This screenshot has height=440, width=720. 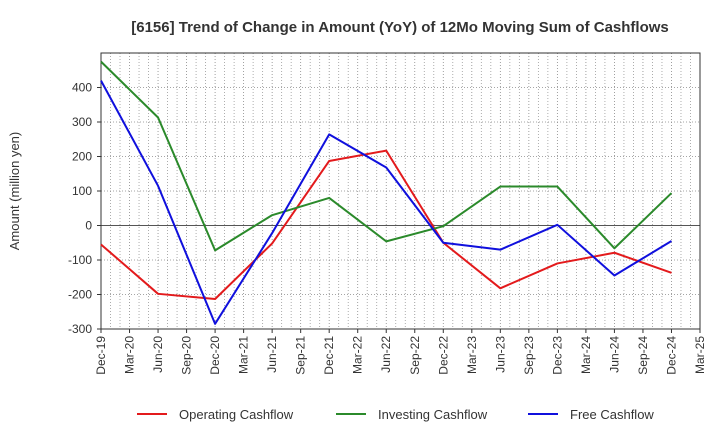 What do you see at coordinates (80, 295) in the screenshot?
I see `y-tick-label: -200` at bounding box center [80, 295].